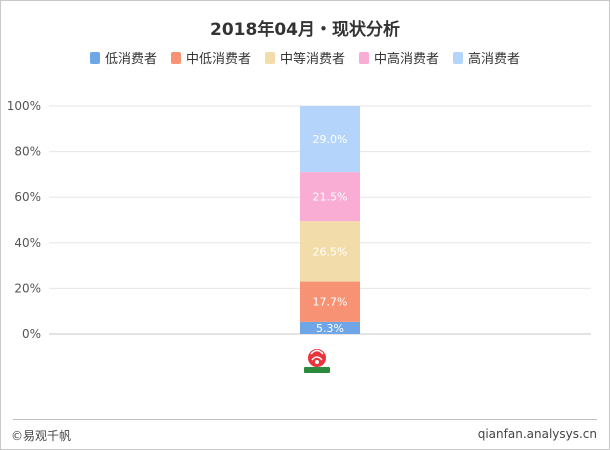 The height and width of the screenshot is (450, 610). I want to click on footer-url: qianfan.analysys.cn, so click(537, 434).